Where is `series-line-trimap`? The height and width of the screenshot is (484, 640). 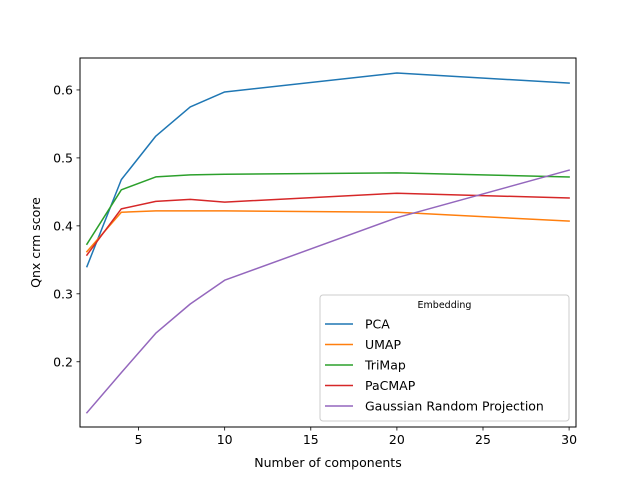
series-line-trimap is located at coordinates (327, 209).